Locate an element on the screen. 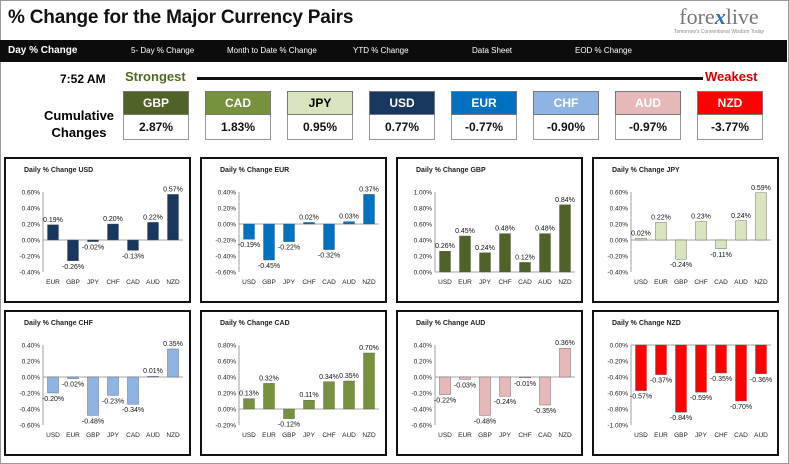  currency-code: NZD is located at coordinates (730, 103).